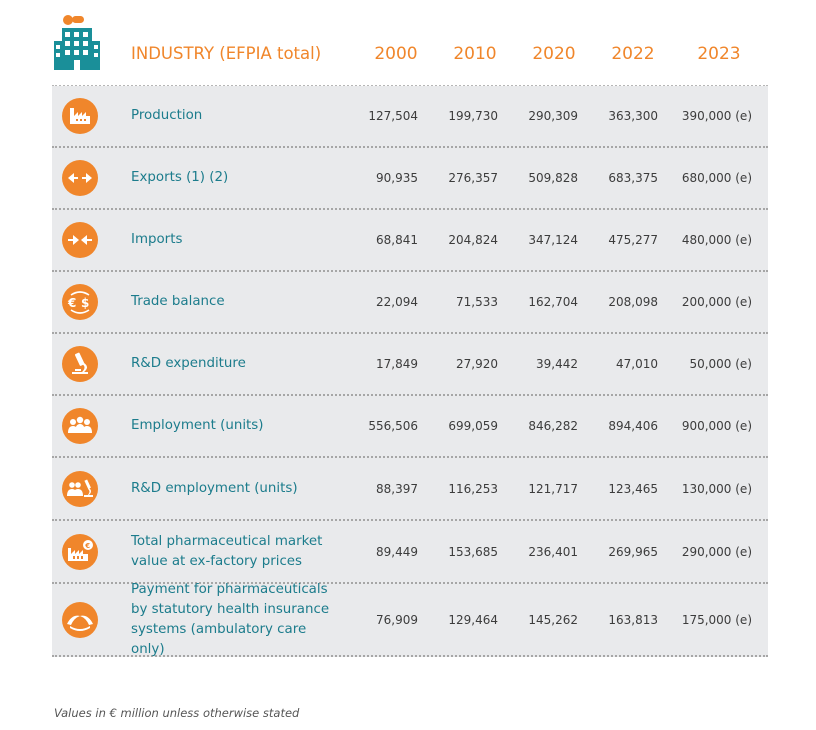 Image resolution: width=816 pixels, height=730 pixels. What do you see at coordinates (637, 364) in the screenshot?
I see `cell-value: 47,010` at bounding box center [637, 364].